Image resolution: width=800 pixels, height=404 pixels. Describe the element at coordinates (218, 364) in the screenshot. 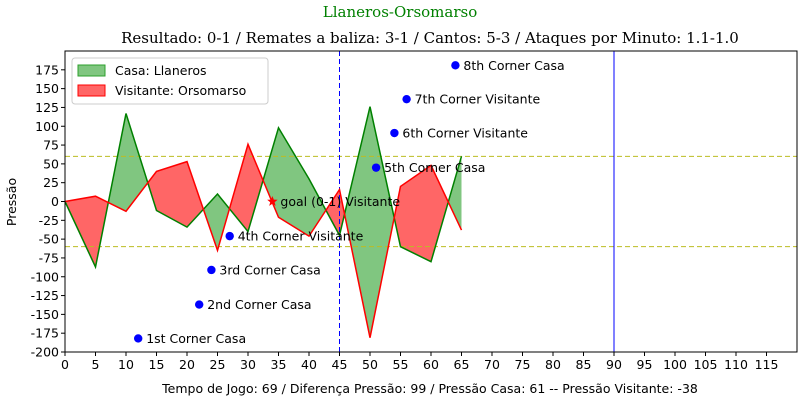

I see `x-tick-label: 25` at that location.